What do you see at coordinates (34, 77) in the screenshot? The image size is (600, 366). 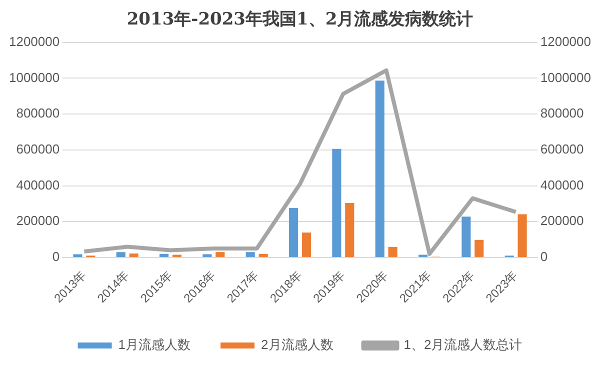 I see `y-tick-label: 1000000` at bounding box center [34, 77].